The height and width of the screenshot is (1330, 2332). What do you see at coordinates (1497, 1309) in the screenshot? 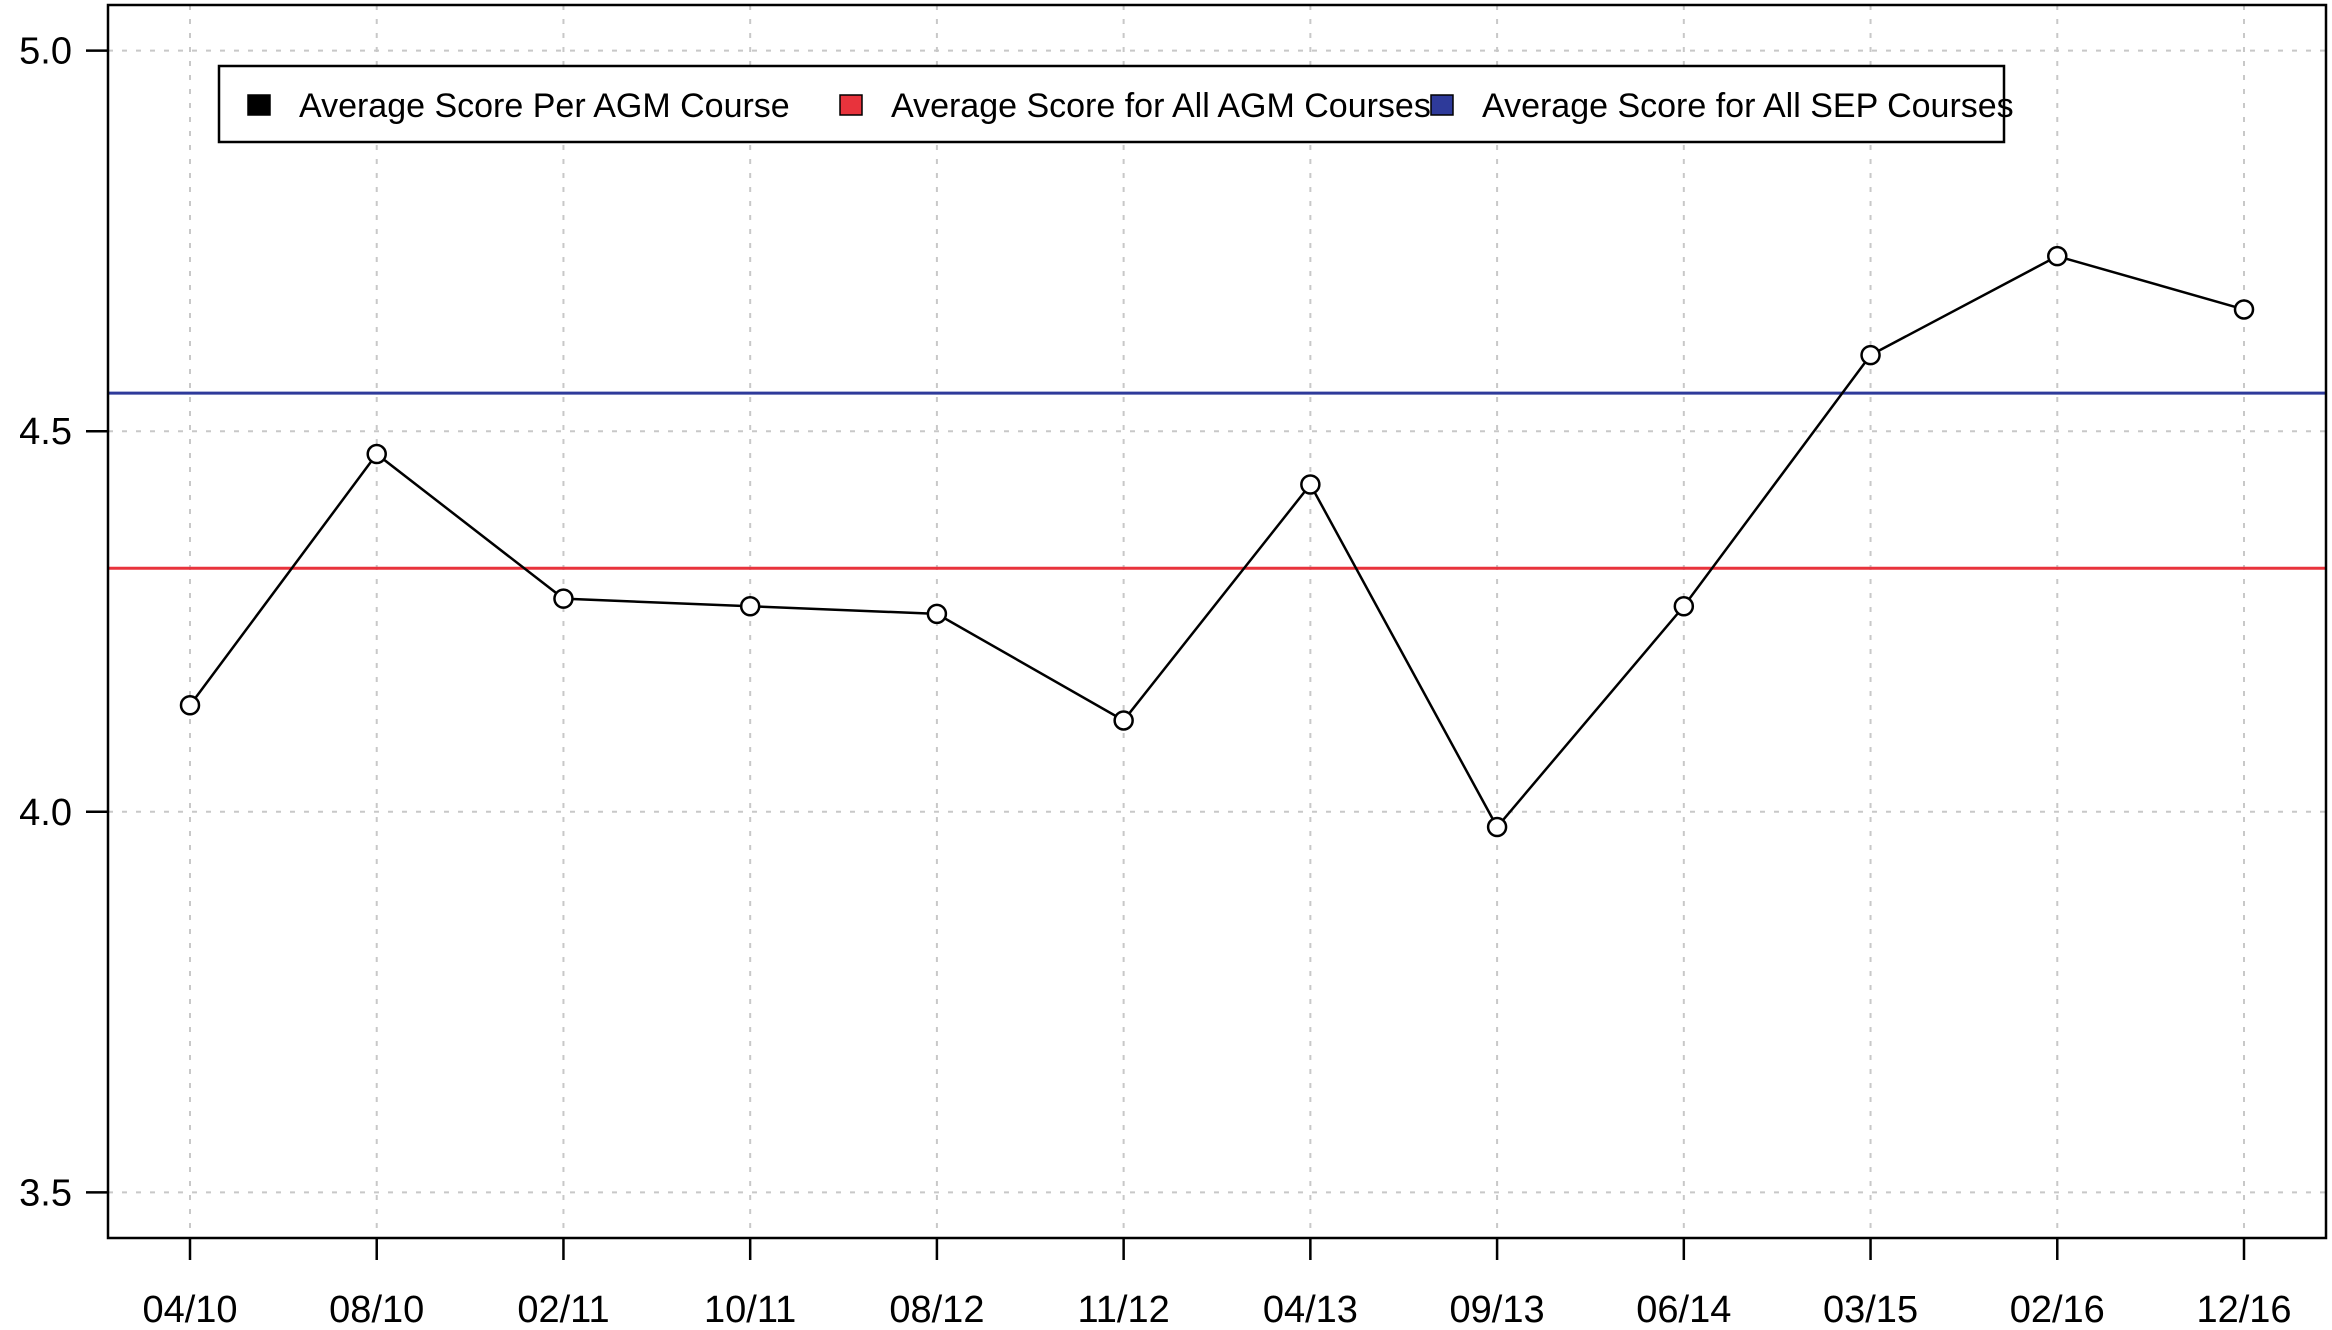
I see `x-tick-label: 09/13` at bounding box center [1497, 1309].